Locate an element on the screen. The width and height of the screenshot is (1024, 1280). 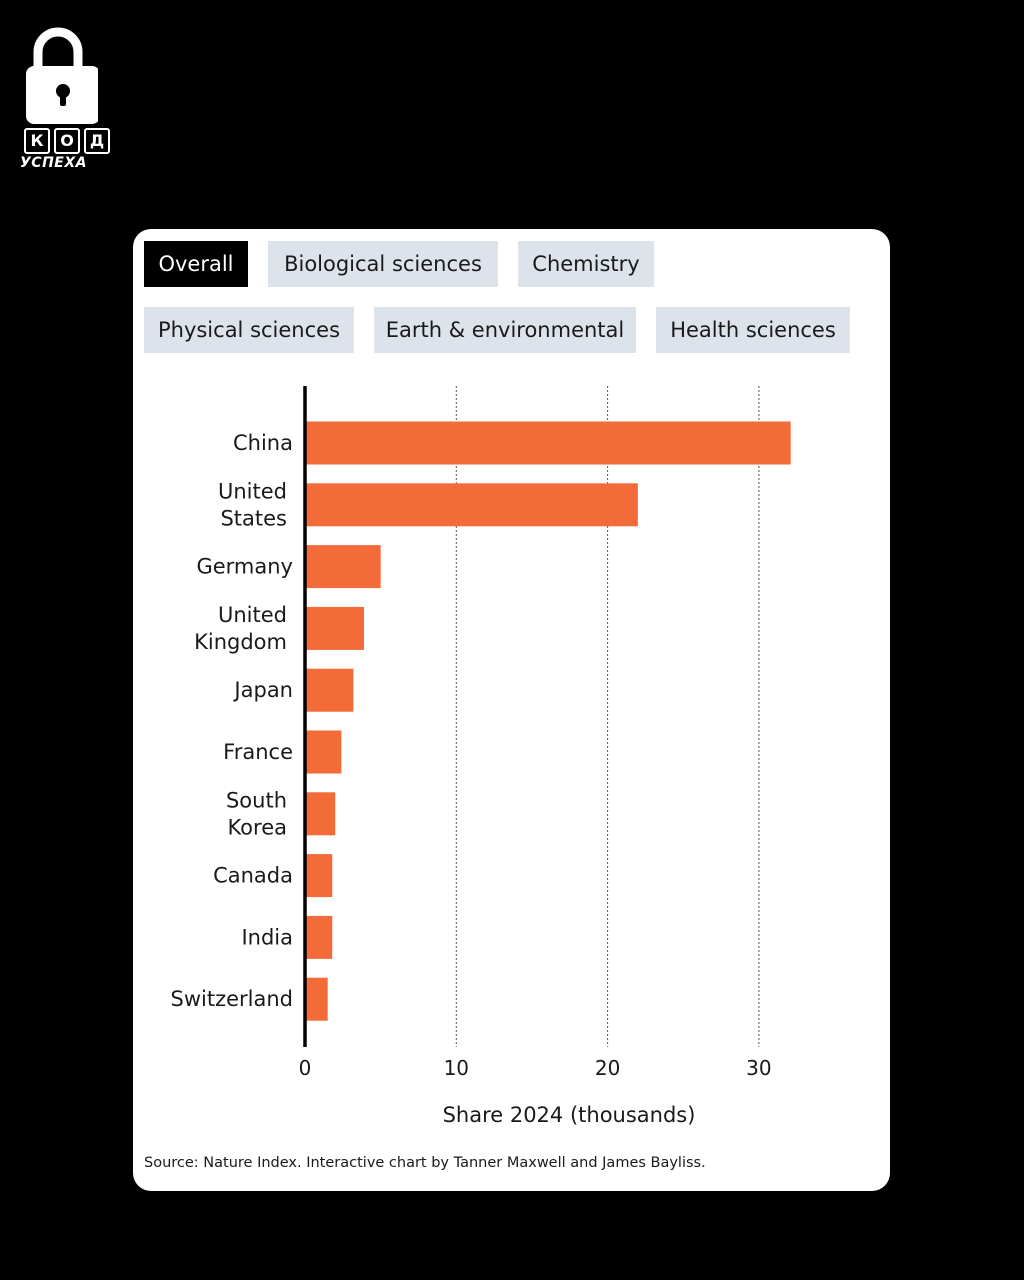
padlock-icon is located at coordinates (62, 75).